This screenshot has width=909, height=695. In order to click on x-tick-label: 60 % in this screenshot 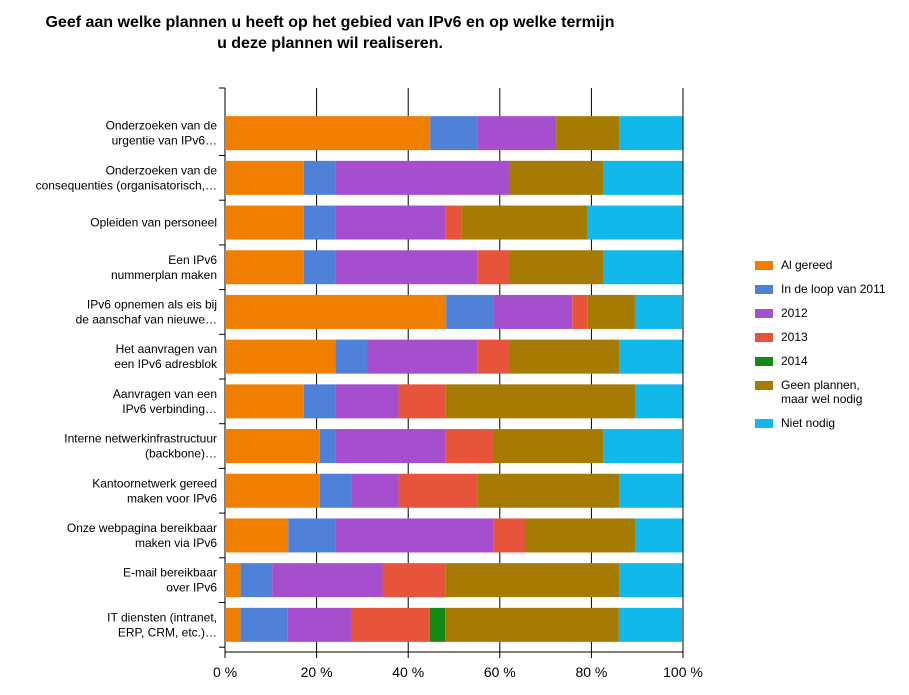, I will do `click(500, 672)`.